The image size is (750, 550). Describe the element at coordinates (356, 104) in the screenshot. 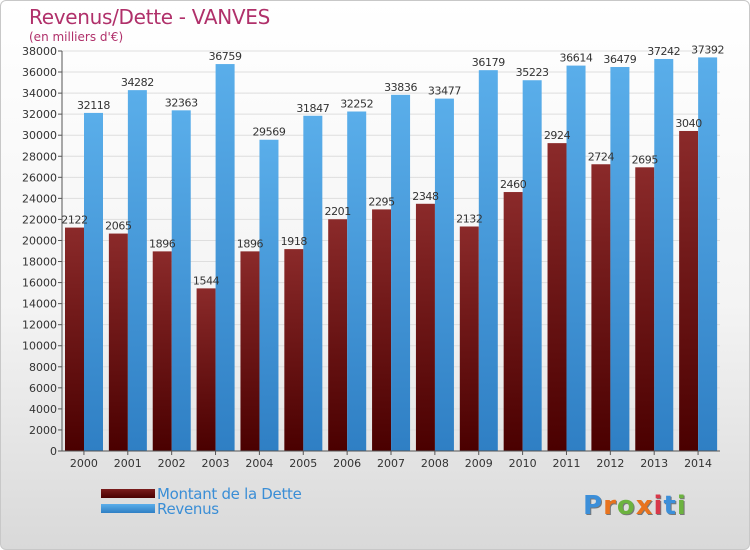

I see `data-label: 32252` at that location.